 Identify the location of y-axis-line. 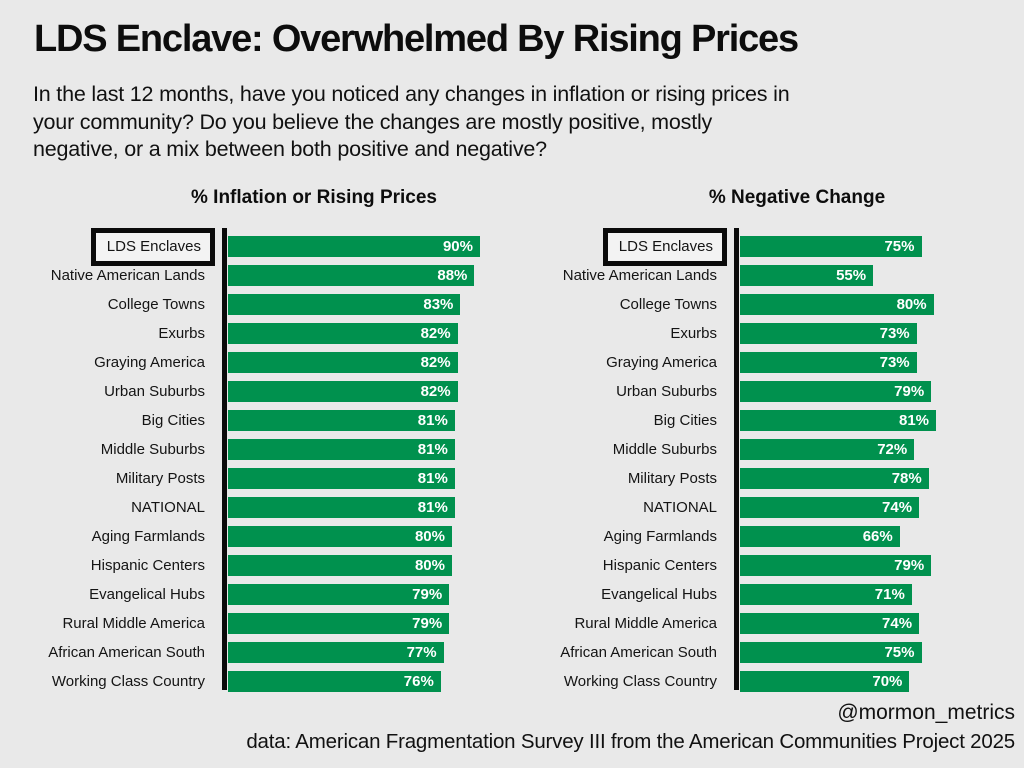
(736, 459).